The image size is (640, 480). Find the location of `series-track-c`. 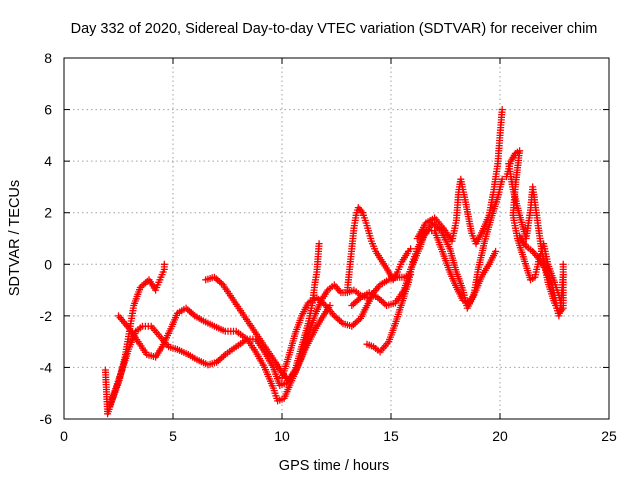

series-track-c is located at coordinates (224, 353).